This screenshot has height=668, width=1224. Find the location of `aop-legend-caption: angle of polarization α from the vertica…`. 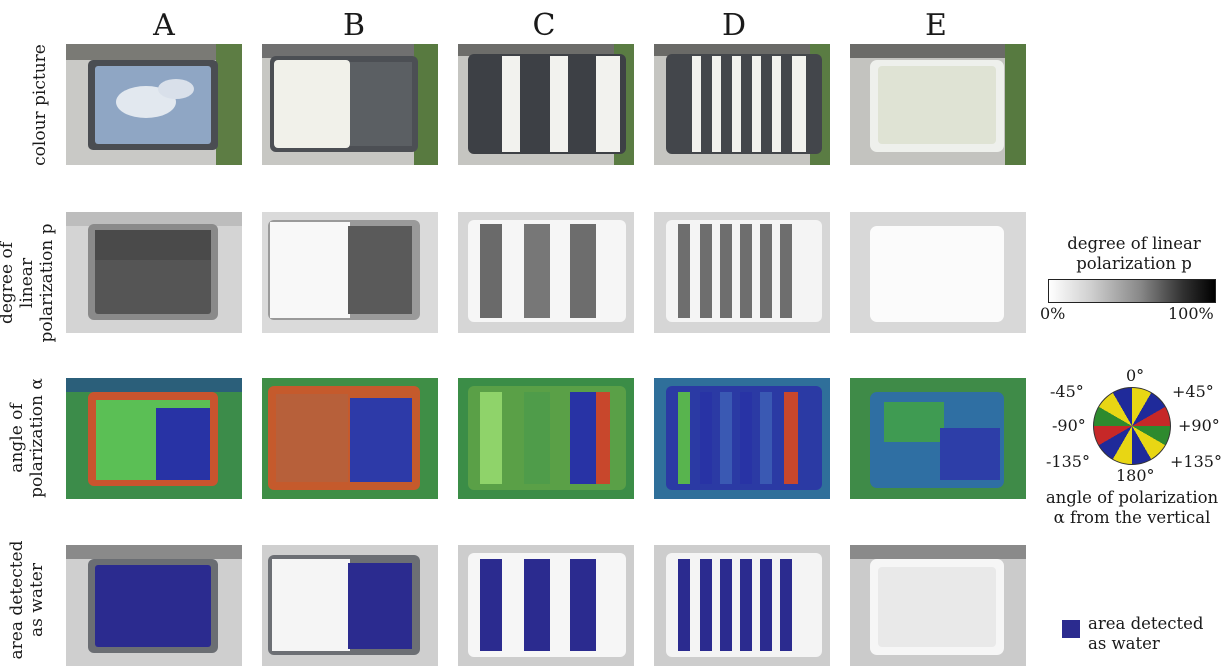

aop-legend-caption: angle of polarization α from the vertica… is located at coordinates (1132, 508).